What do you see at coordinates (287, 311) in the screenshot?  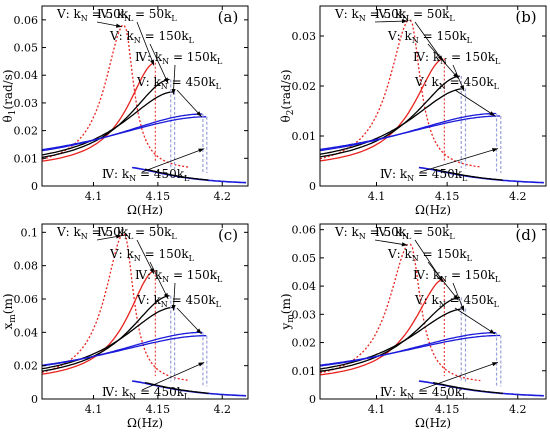 I see `y-axis-label: ym(m)` at bounding box center [287, 311].